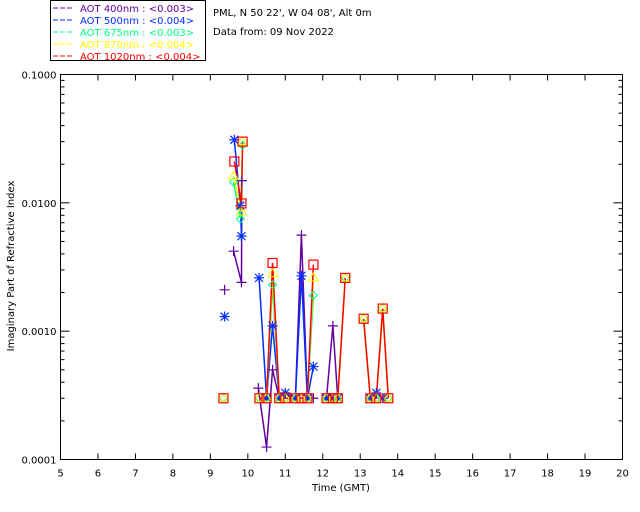 Image resolution: width=640 pixels, height=512 pixels. I want to click on legend-box, so click(128, 30).